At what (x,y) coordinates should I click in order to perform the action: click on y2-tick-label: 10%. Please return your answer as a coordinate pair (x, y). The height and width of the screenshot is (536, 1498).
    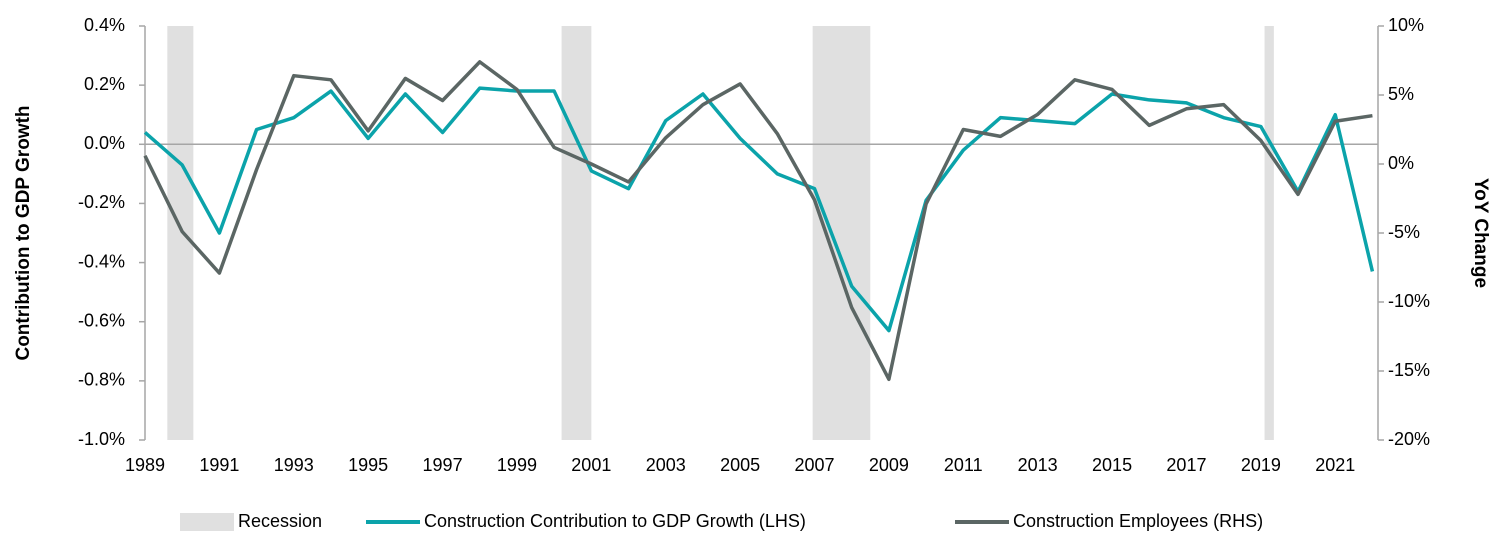
    Looking at the image, I should click on (1406, 25).